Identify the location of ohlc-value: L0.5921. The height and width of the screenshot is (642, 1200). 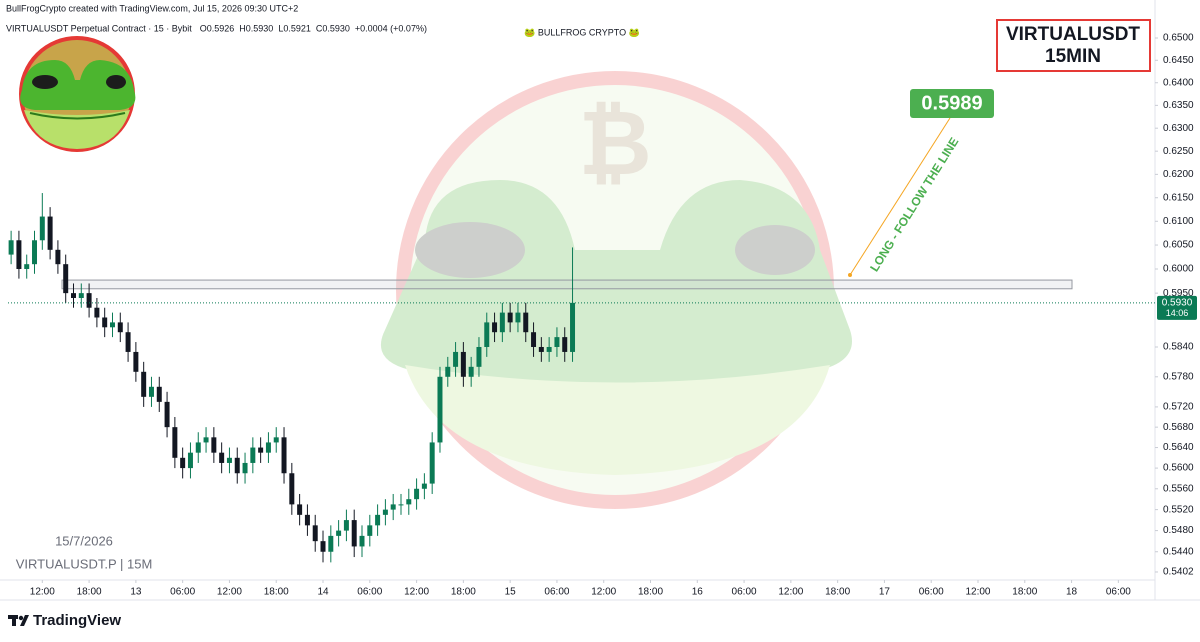
(294, 28).